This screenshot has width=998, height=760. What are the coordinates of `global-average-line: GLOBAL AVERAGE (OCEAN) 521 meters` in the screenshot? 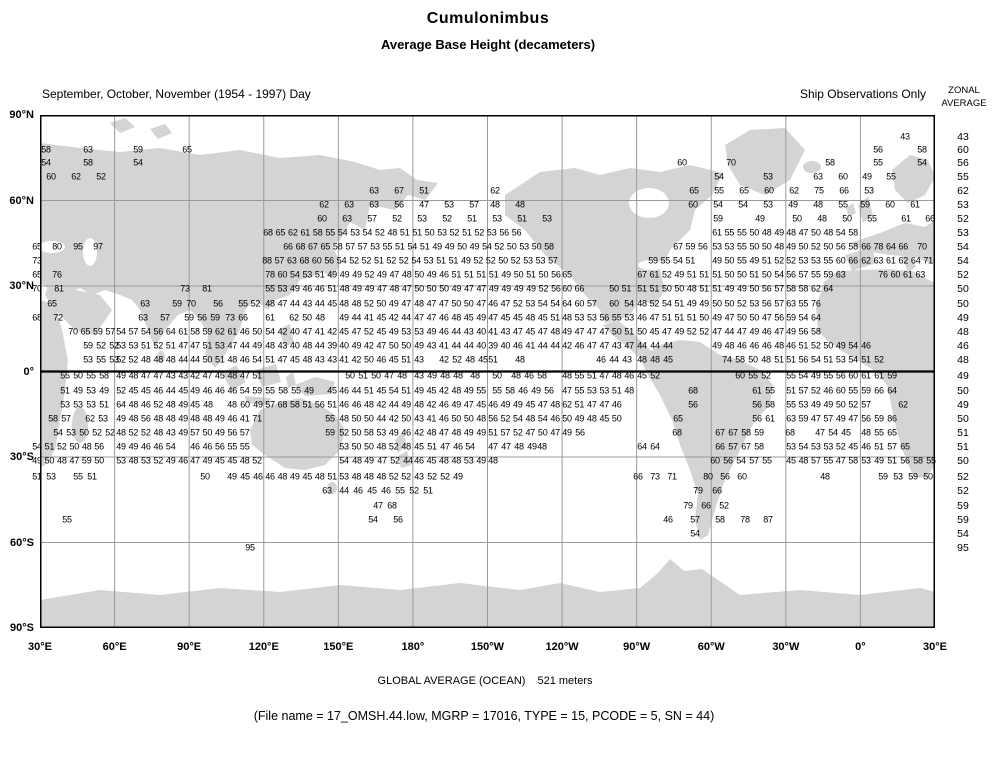 It's located at (485, 681).